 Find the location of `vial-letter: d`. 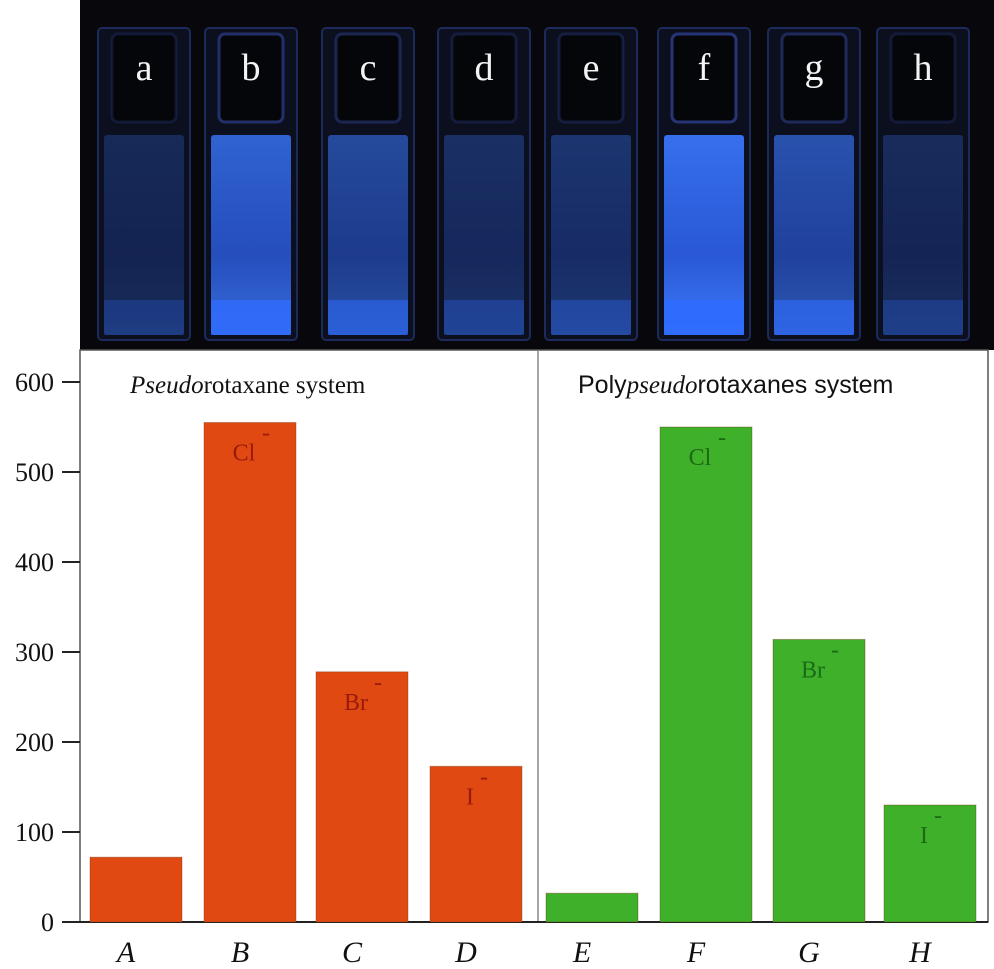

vial-letter: d is located at coordinates (484, 68).